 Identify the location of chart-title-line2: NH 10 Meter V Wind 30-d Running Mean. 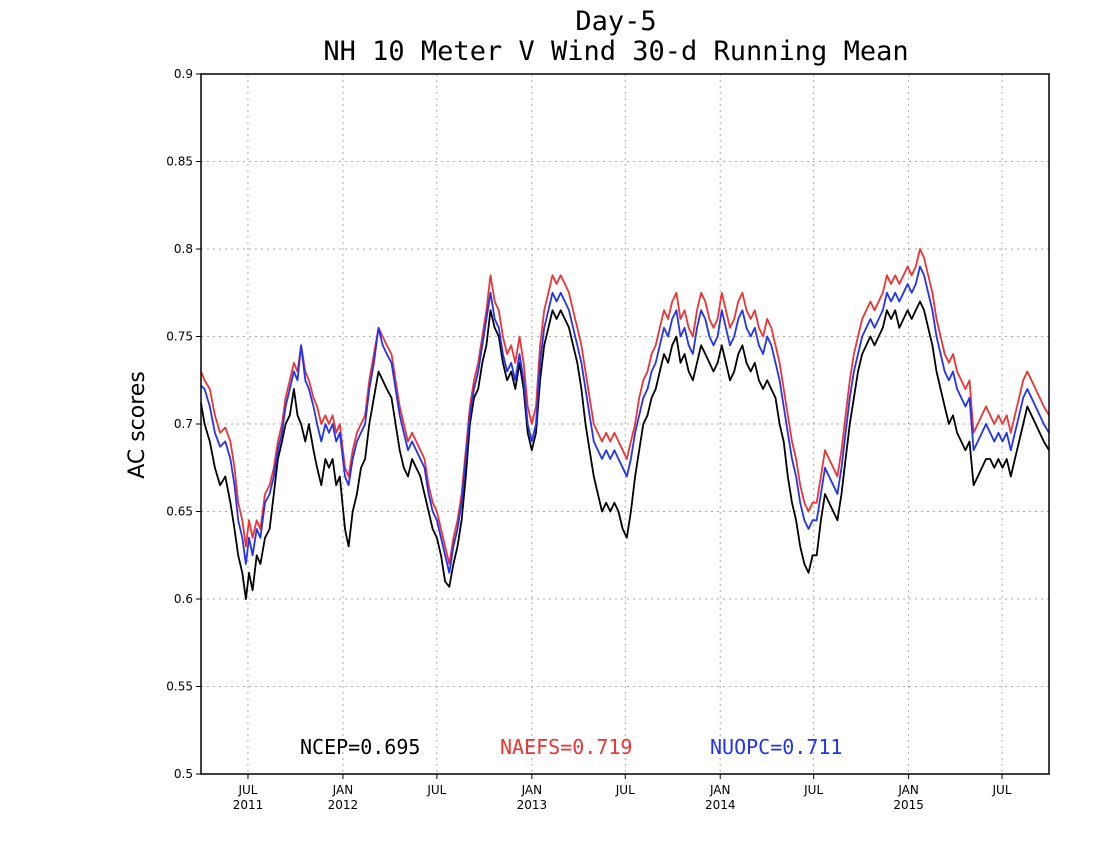
(615, 51).